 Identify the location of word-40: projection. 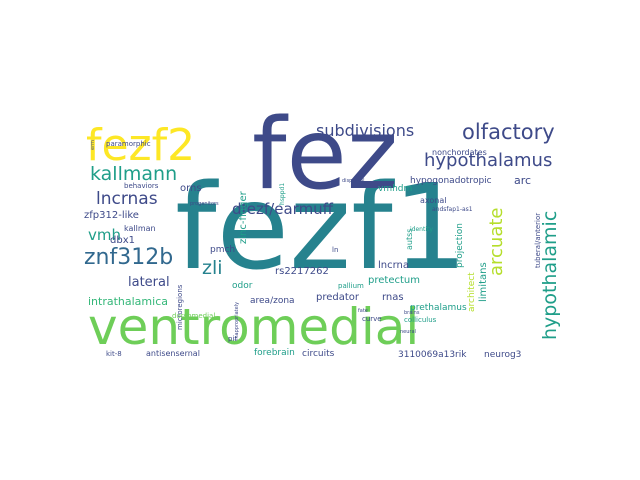
(460, 245).